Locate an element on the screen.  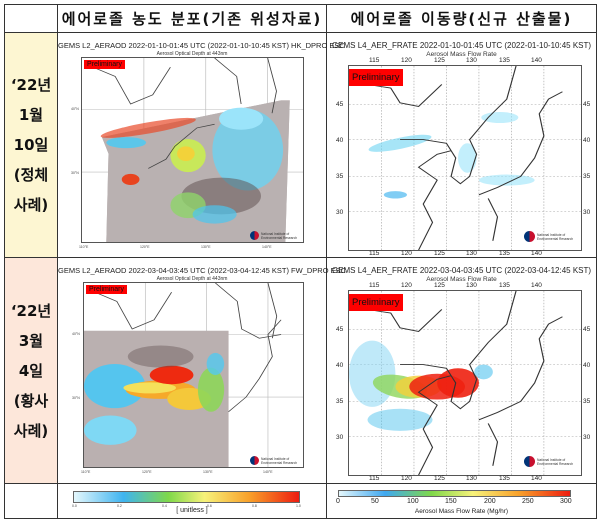
case-label-mar04: ‘22년 3월 4일 (황사 사례) is located at coordinates (31, 370).